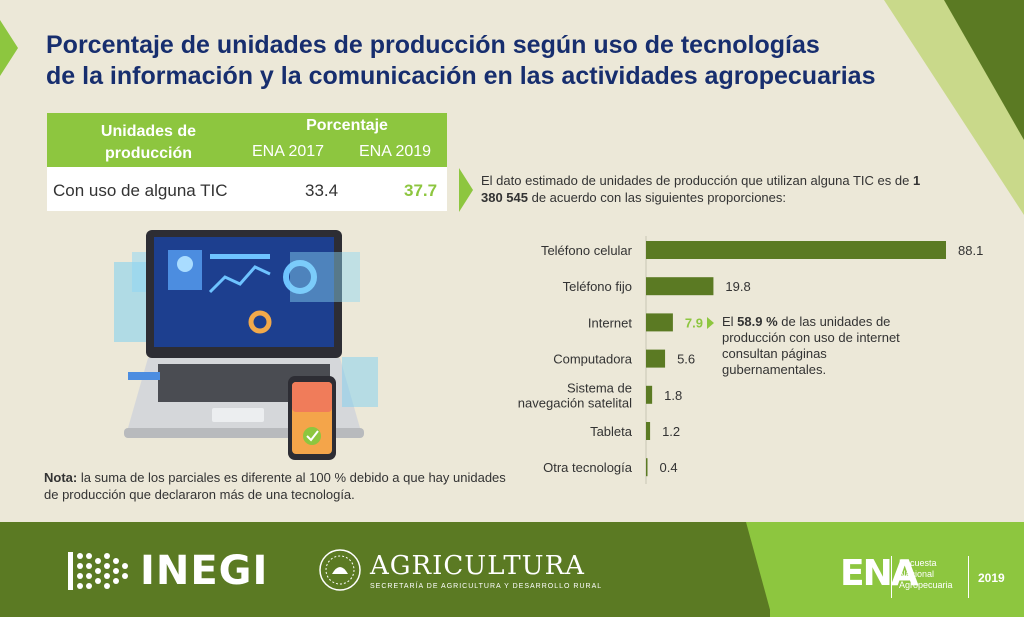 This screenshot has width=1024, height=617. I want to click on category-label-3: Computadora, so click(593, 359).